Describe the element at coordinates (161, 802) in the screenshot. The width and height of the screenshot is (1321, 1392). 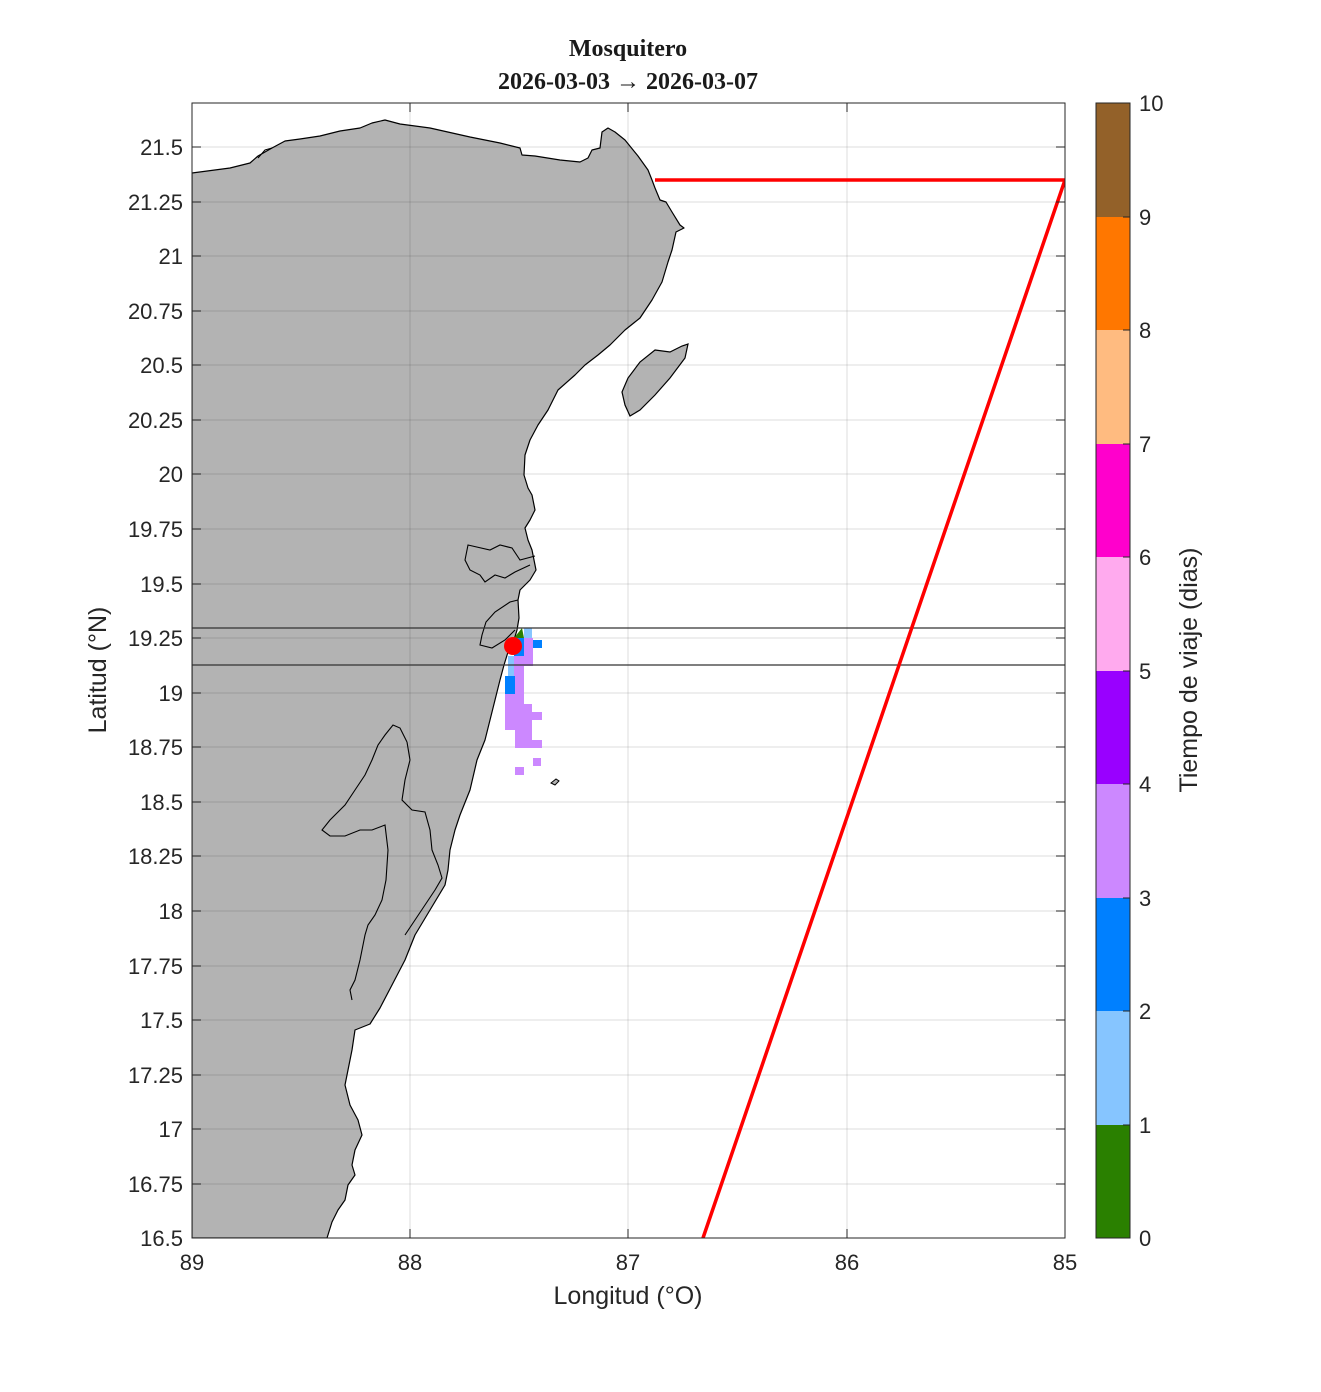
I see `svg-text: 18.5` at that location.